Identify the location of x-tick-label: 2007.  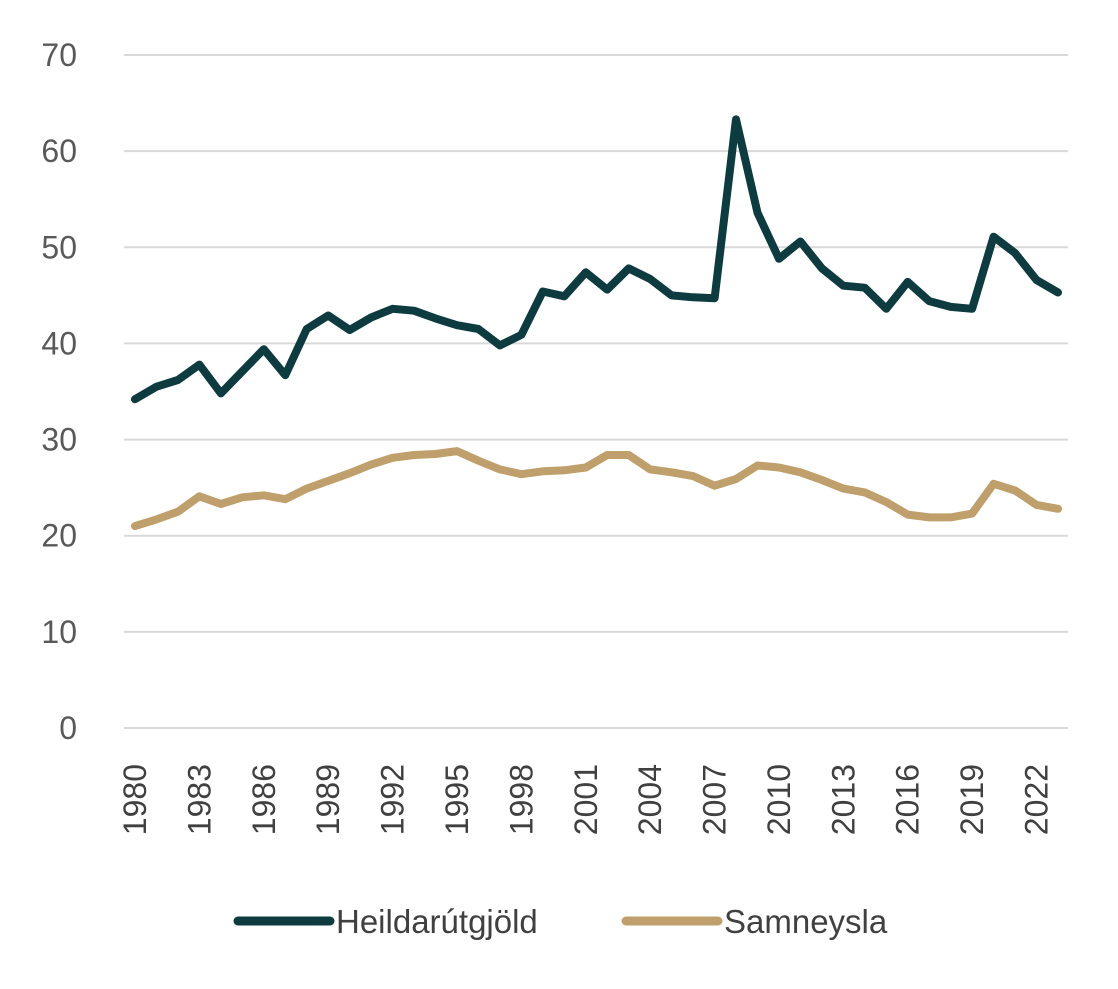
(715, 799).